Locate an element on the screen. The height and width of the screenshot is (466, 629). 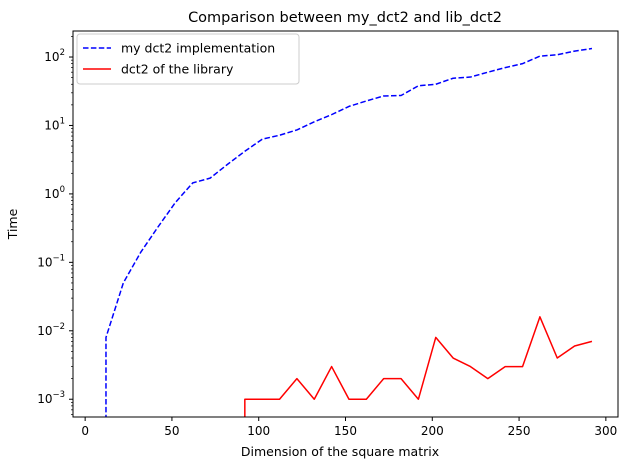
x-axis: 0 50 100 150 200 250 300 is located at coordinates (349, 427).